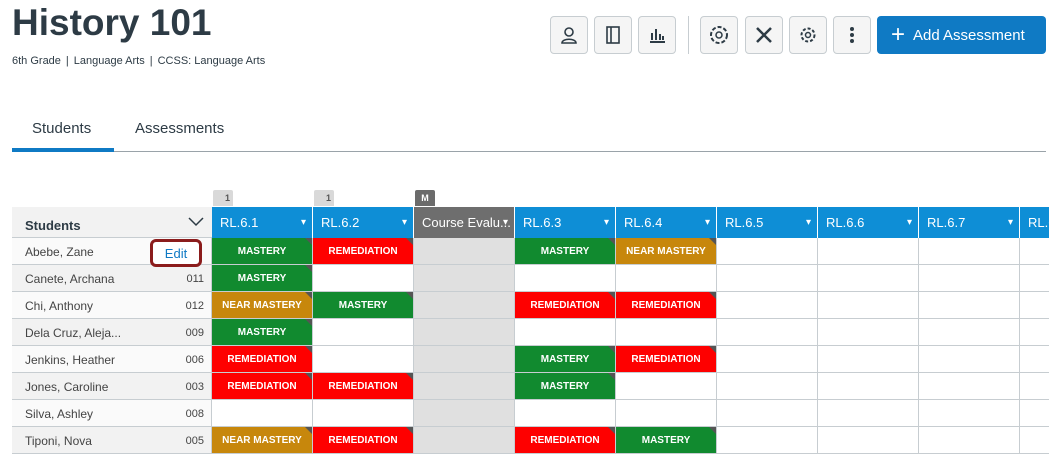  What do you see at coordinates (767, 222) in the screenshot?
I see `column-header: RL.6.5 ▾` at bounding box center [767, 222].